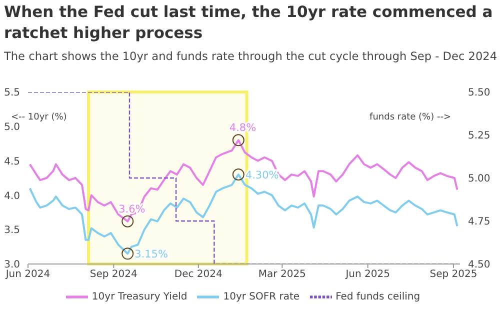  Describe the element at coordinates (151, 254) in the screenshot. I see `annotation: 3.15%` at that location.